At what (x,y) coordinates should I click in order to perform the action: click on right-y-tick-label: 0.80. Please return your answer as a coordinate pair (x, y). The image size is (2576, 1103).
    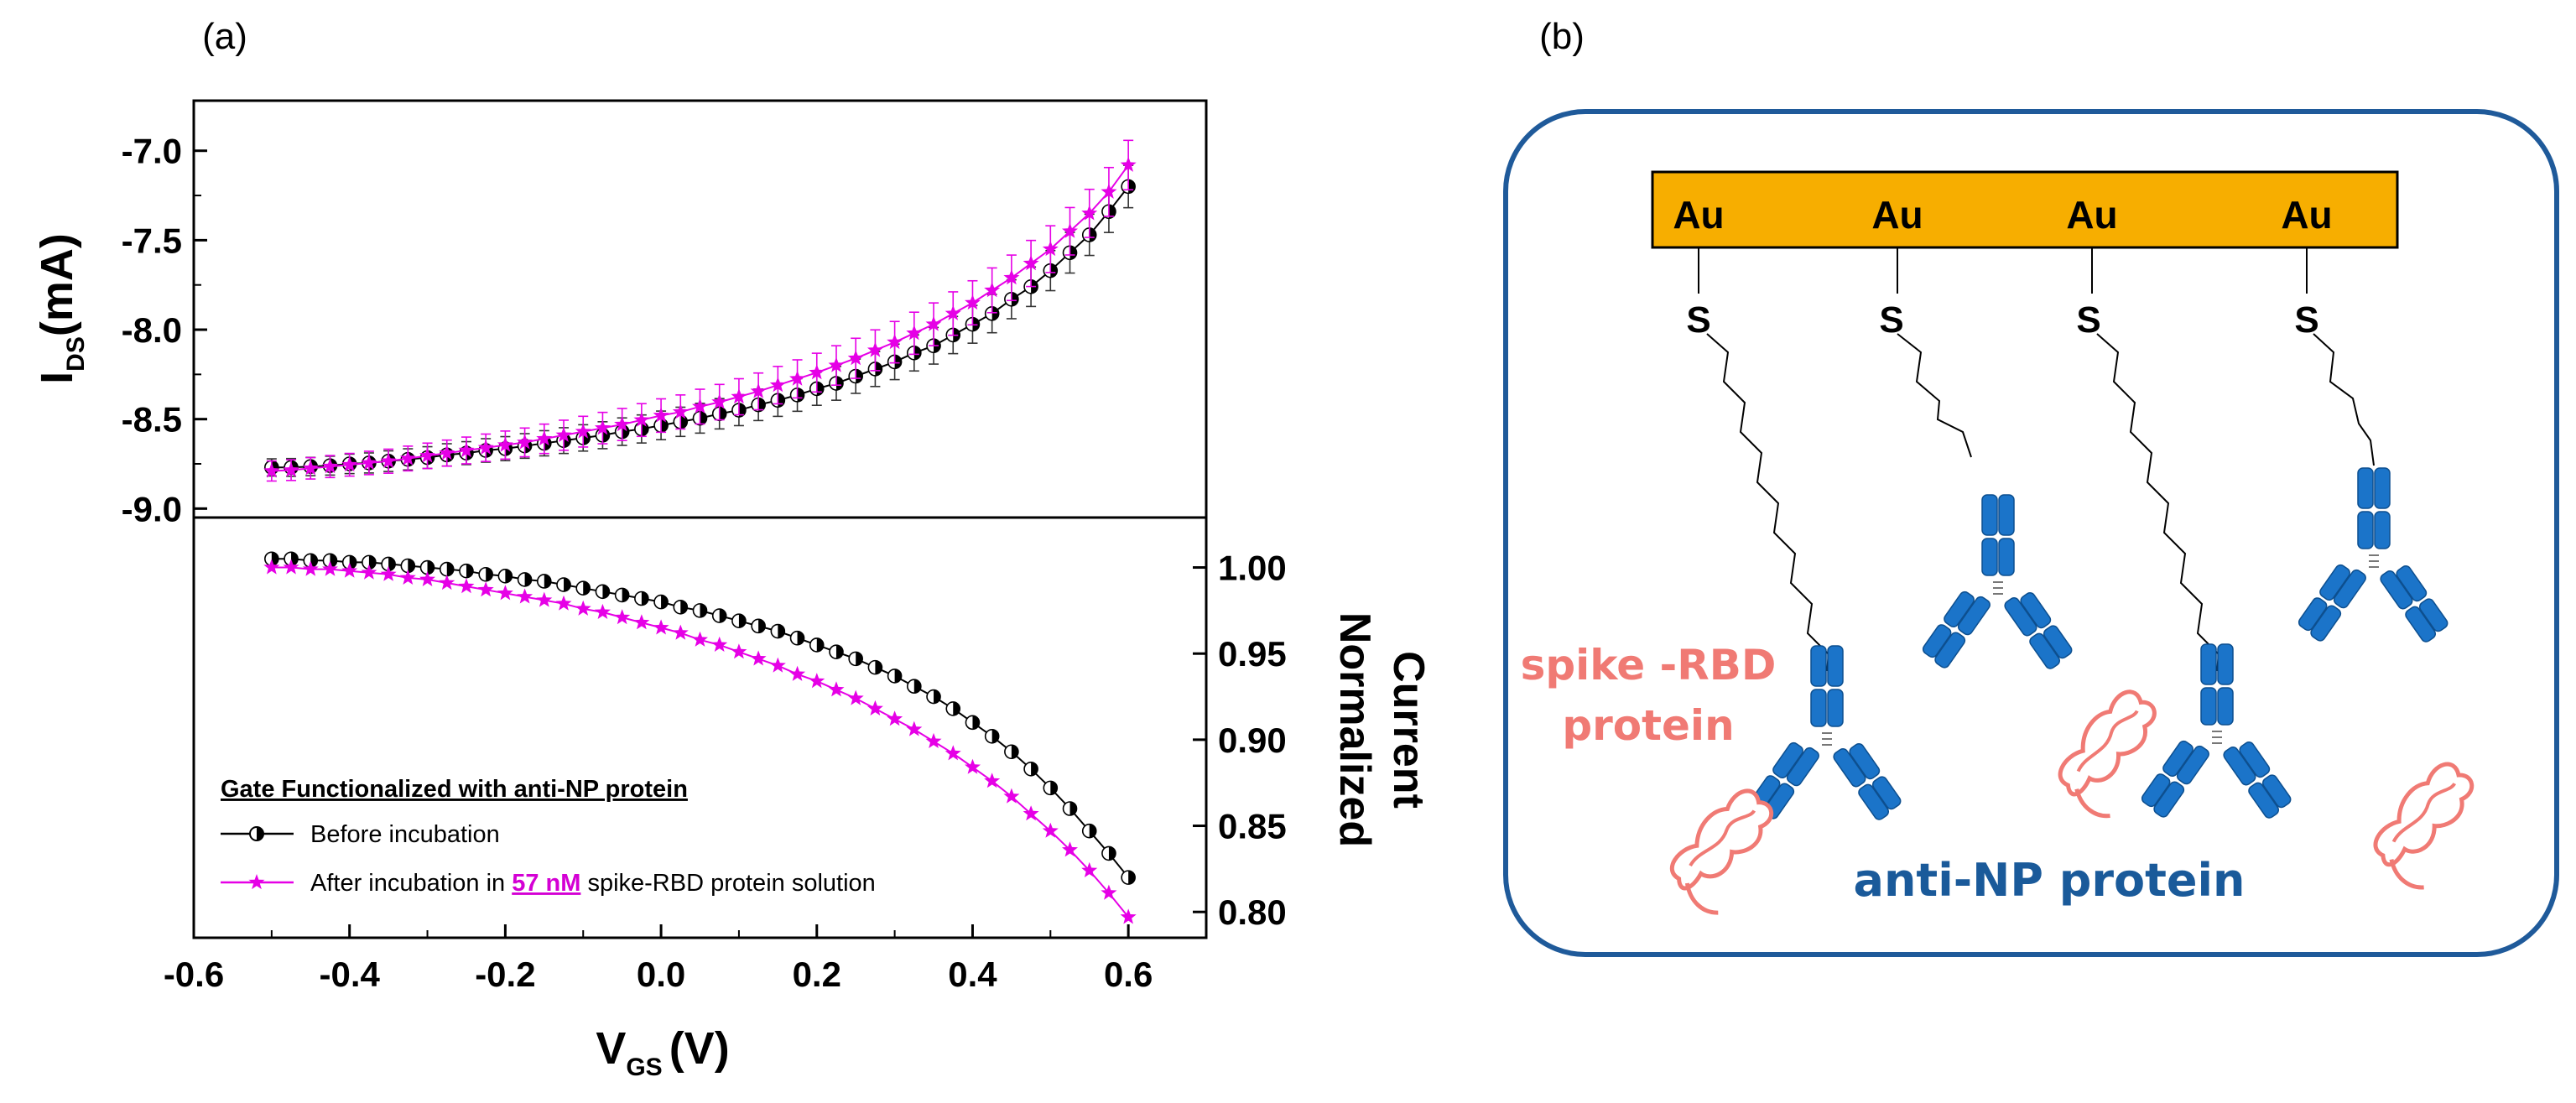
    Looking at the image, I should click on (1252, 912).